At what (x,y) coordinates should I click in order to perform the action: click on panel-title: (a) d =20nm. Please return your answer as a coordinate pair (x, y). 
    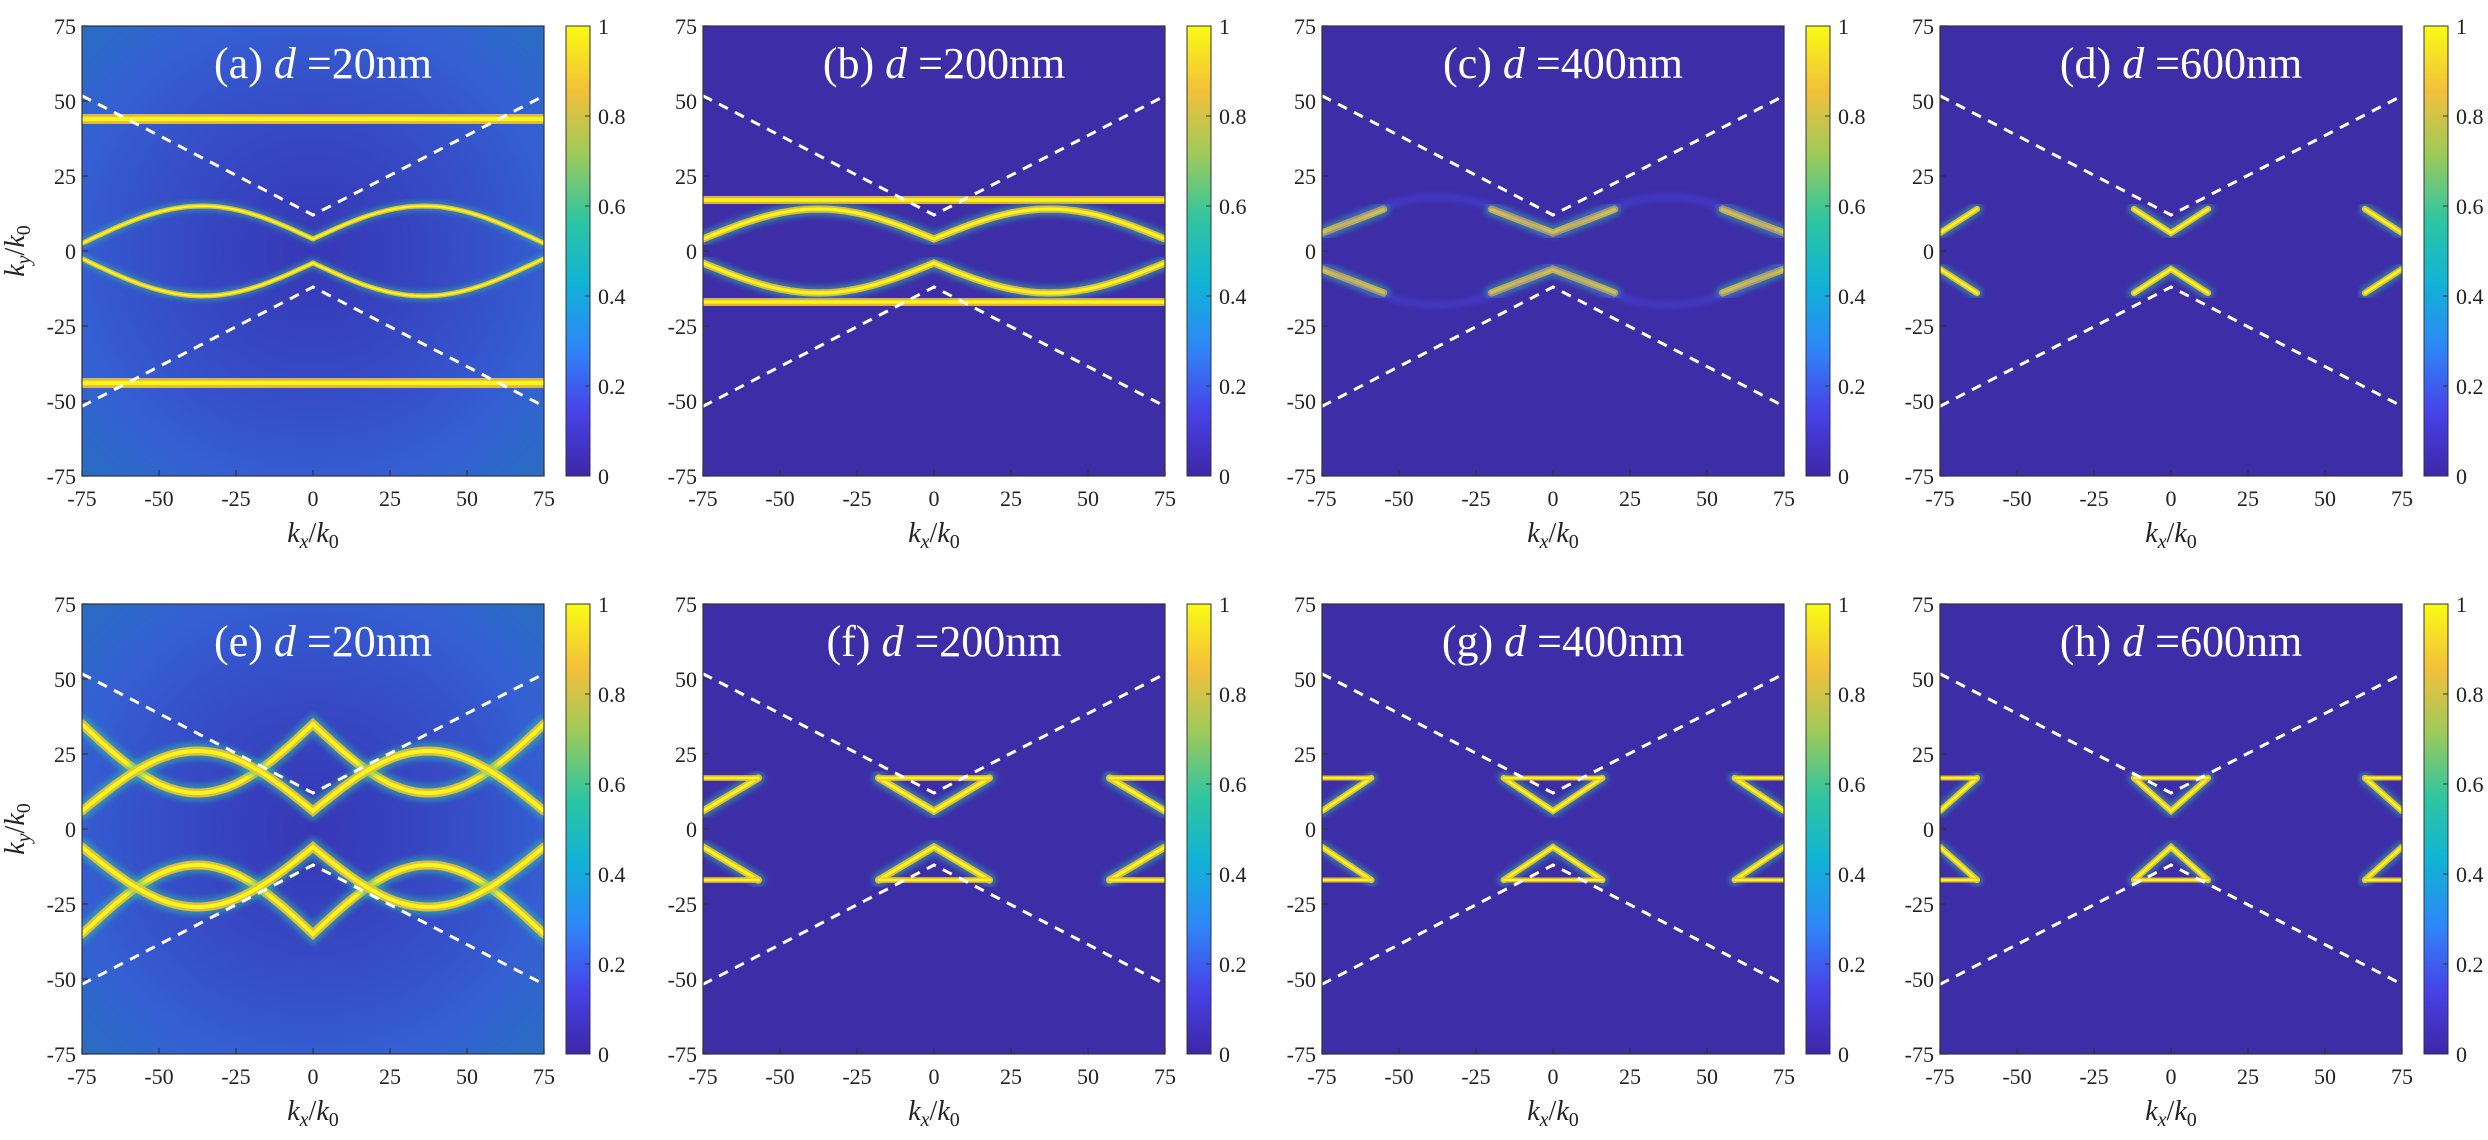
    Looking at the image, I should click on (323, 63).